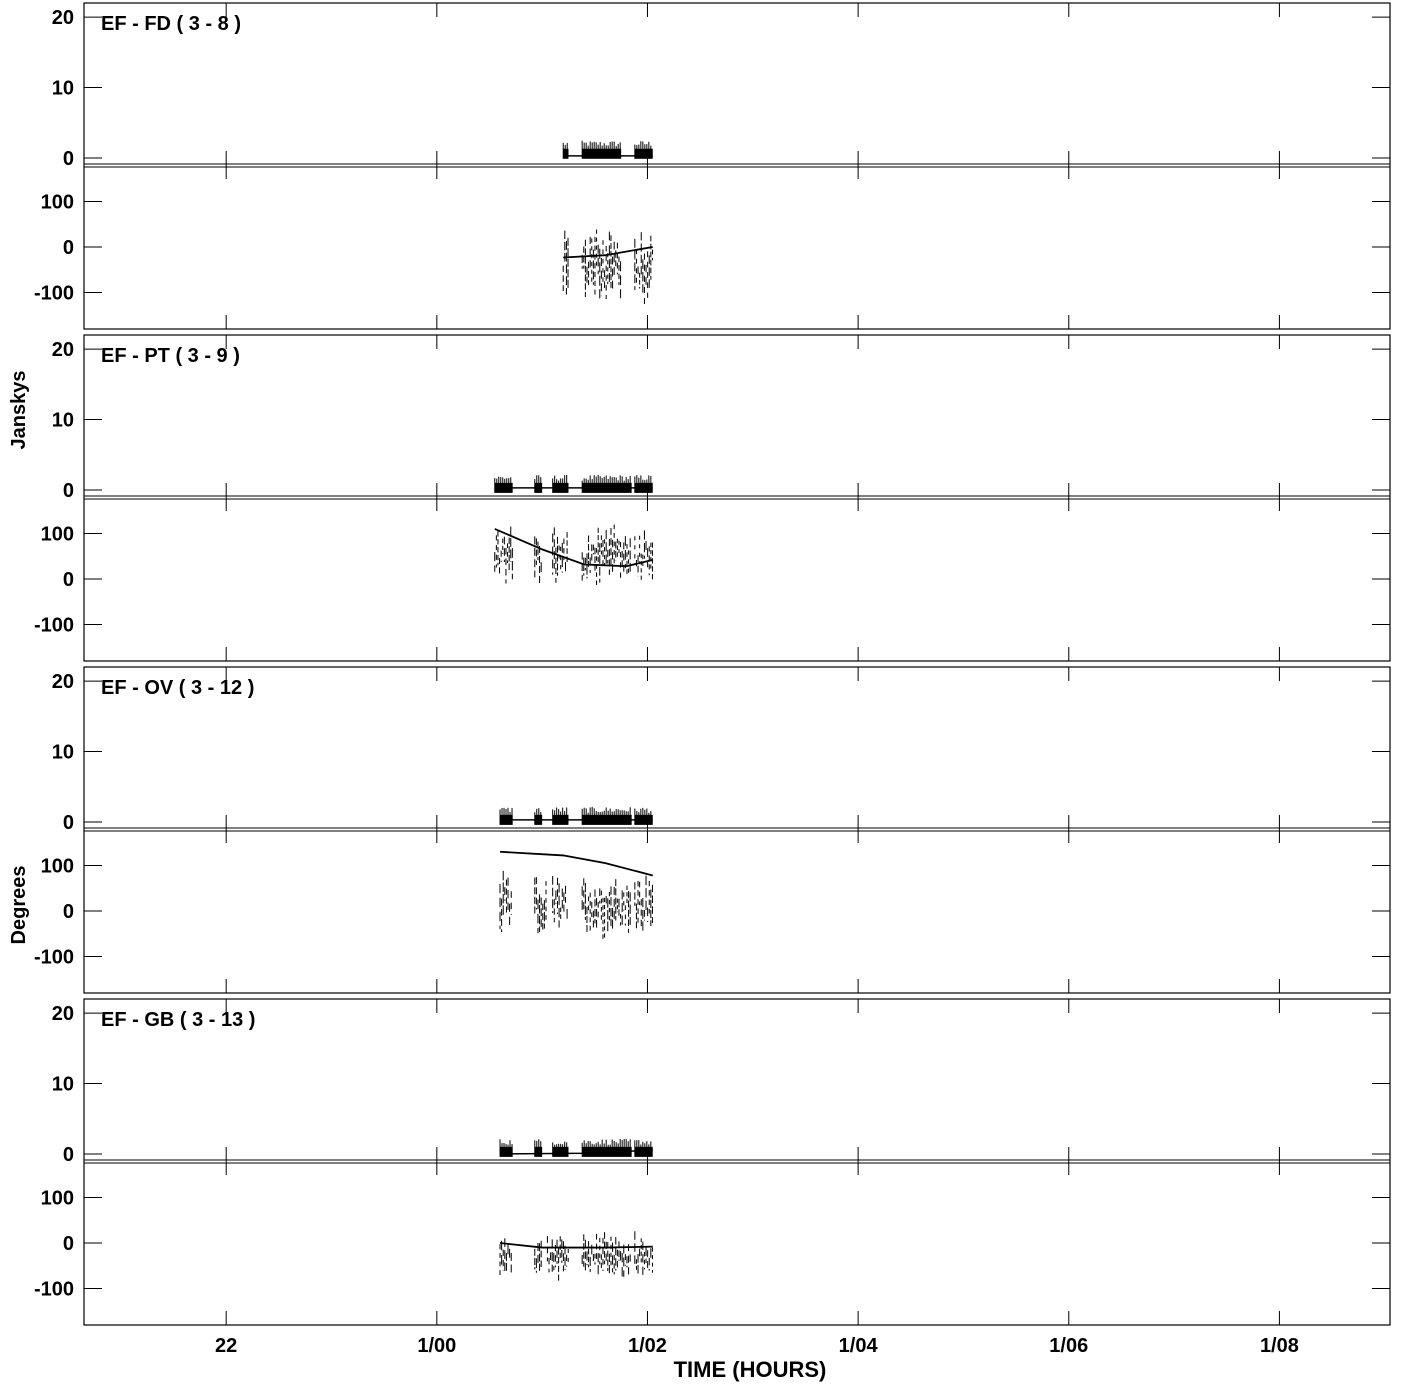 This screenshot has width=1401, height=1384. What do you see at coordinates (1279, 1346) in the screenshot?
I see `x-tick-label: 1/08` at bounding box center [1279, 1346].